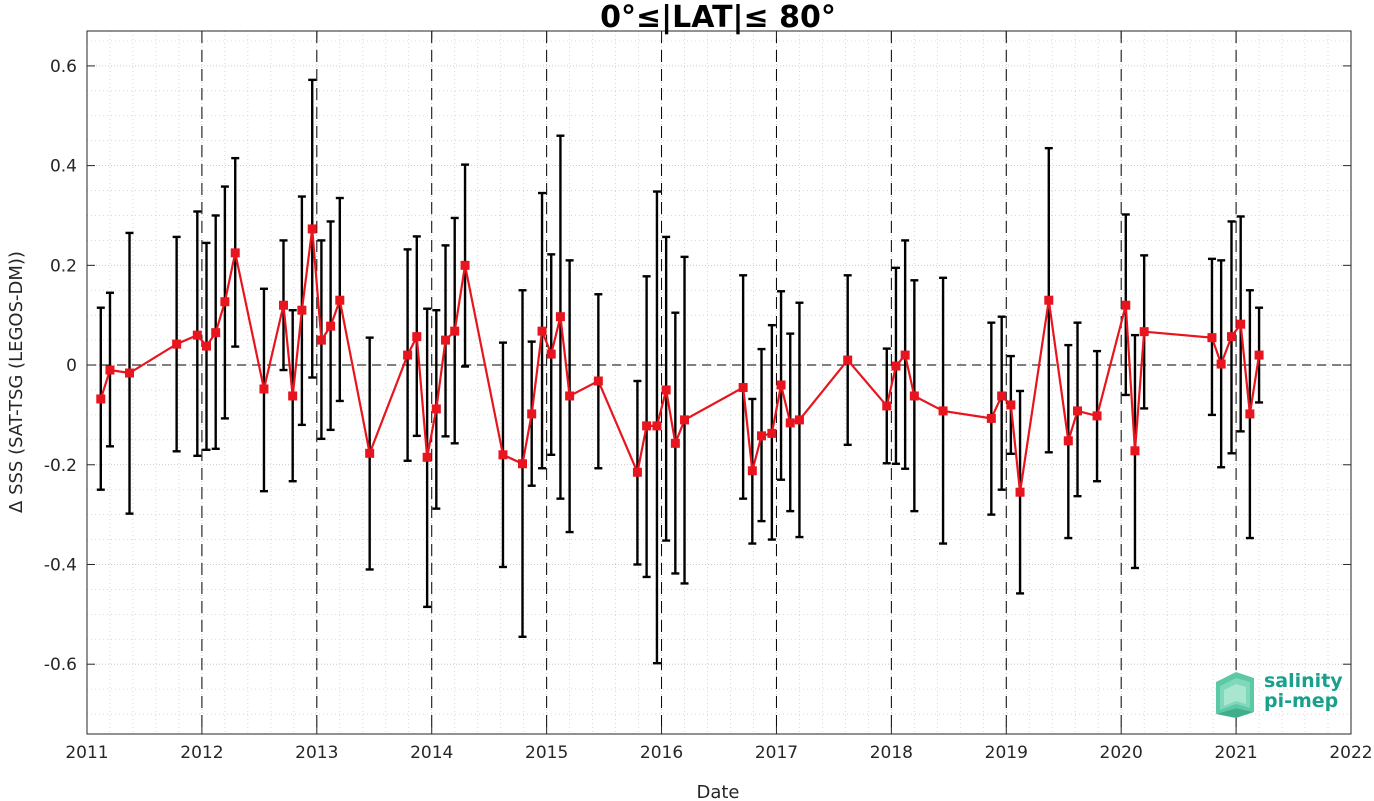 The width and height of the screenshot is (1374, 801). I want to click on y-tick-label: 0.6, so click(63, 67).